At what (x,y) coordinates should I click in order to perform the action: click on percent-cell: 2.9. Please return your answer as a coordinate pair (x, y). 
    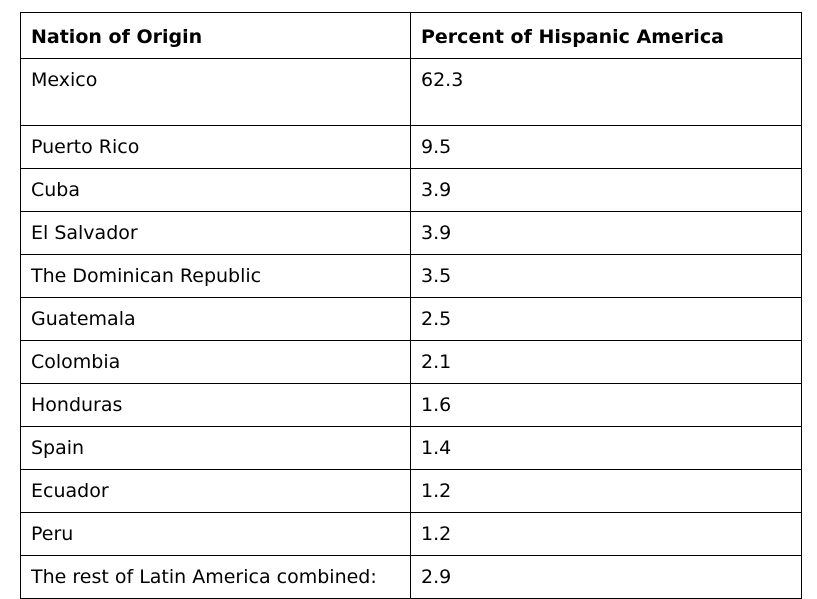
    Looking at the image, I should click on (606, 577).